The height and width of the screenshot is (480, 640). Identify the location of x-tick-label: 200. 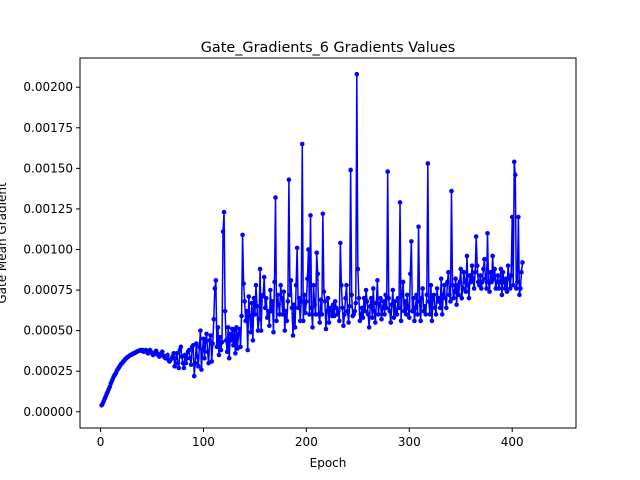
(306, 442).